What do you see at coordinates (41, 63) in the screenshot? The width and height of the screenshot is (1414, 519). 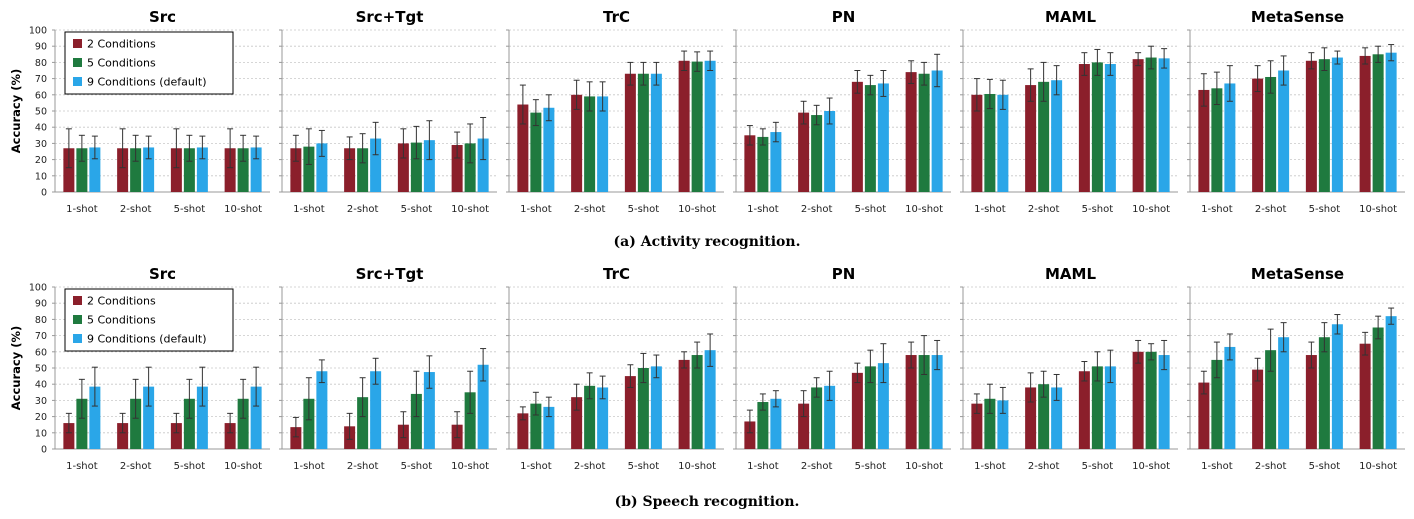 I see `y-tick-label: 80` at bounding box center [41, 63].